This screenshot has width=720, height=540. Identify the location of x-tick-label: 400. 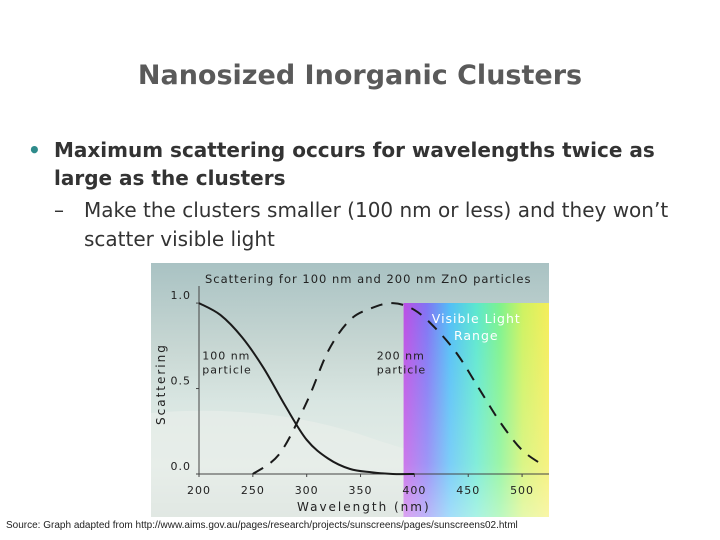
(414, 490).